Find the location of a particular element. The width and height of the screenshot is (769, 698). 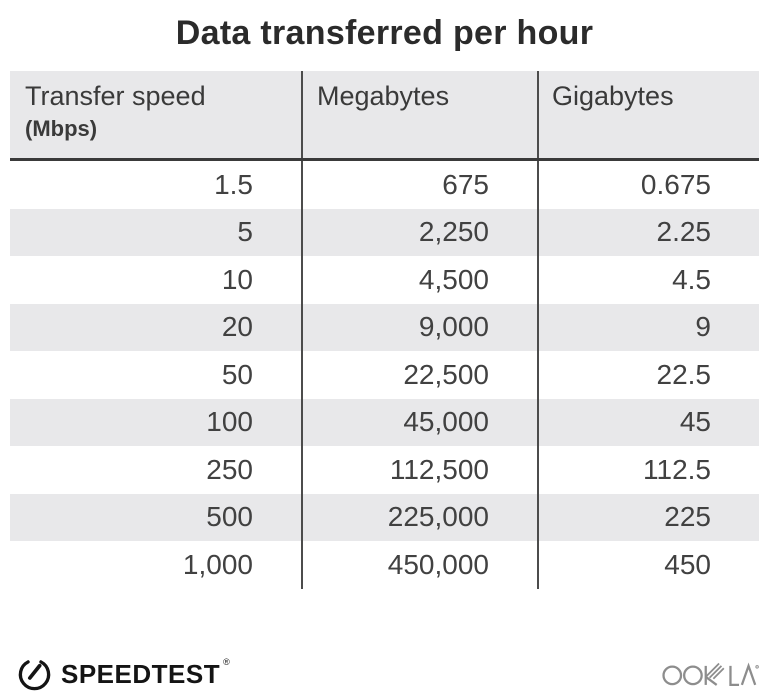

cell-transfer-speed: 1.5 is located at coordinates (156, 185).